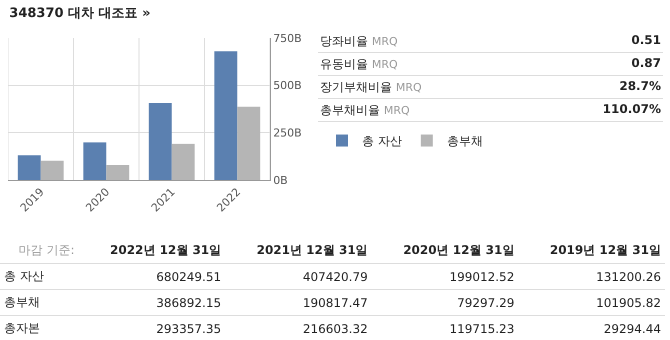  What do you see at coordinates (365, 110) in the screenshot?
I see `category-label: 총부채비율 MRQ` at bounding box center [365, 110].